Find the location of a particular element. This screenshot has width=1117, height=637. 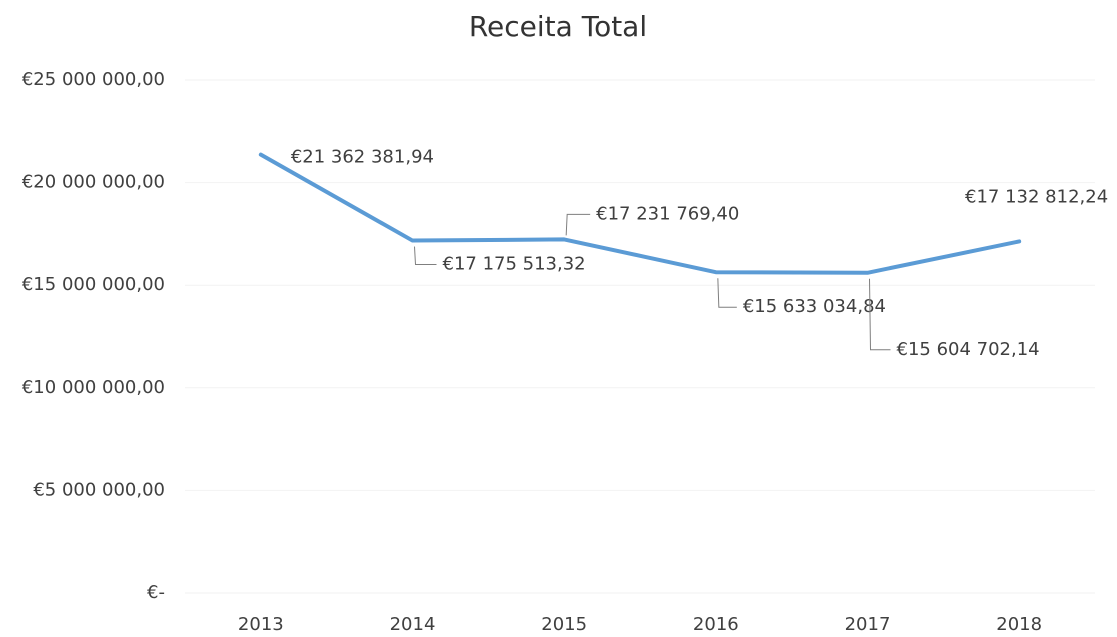

data-label: €17 132 812,24 is located at coordinates (1036, 196).